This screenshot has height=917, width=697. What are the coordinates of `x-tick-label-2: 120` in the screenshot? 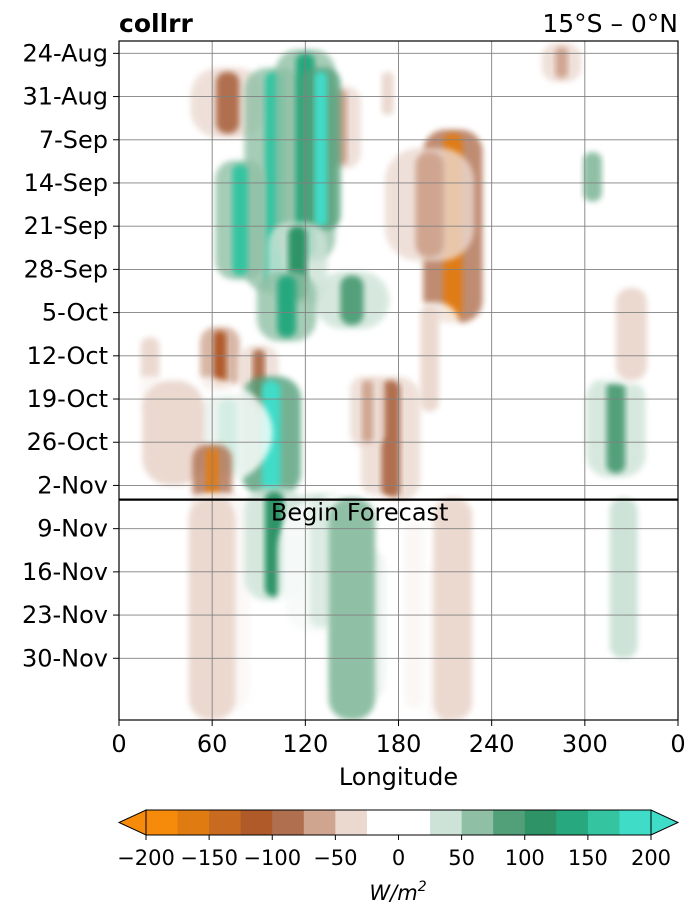 It's located at (305, 744).